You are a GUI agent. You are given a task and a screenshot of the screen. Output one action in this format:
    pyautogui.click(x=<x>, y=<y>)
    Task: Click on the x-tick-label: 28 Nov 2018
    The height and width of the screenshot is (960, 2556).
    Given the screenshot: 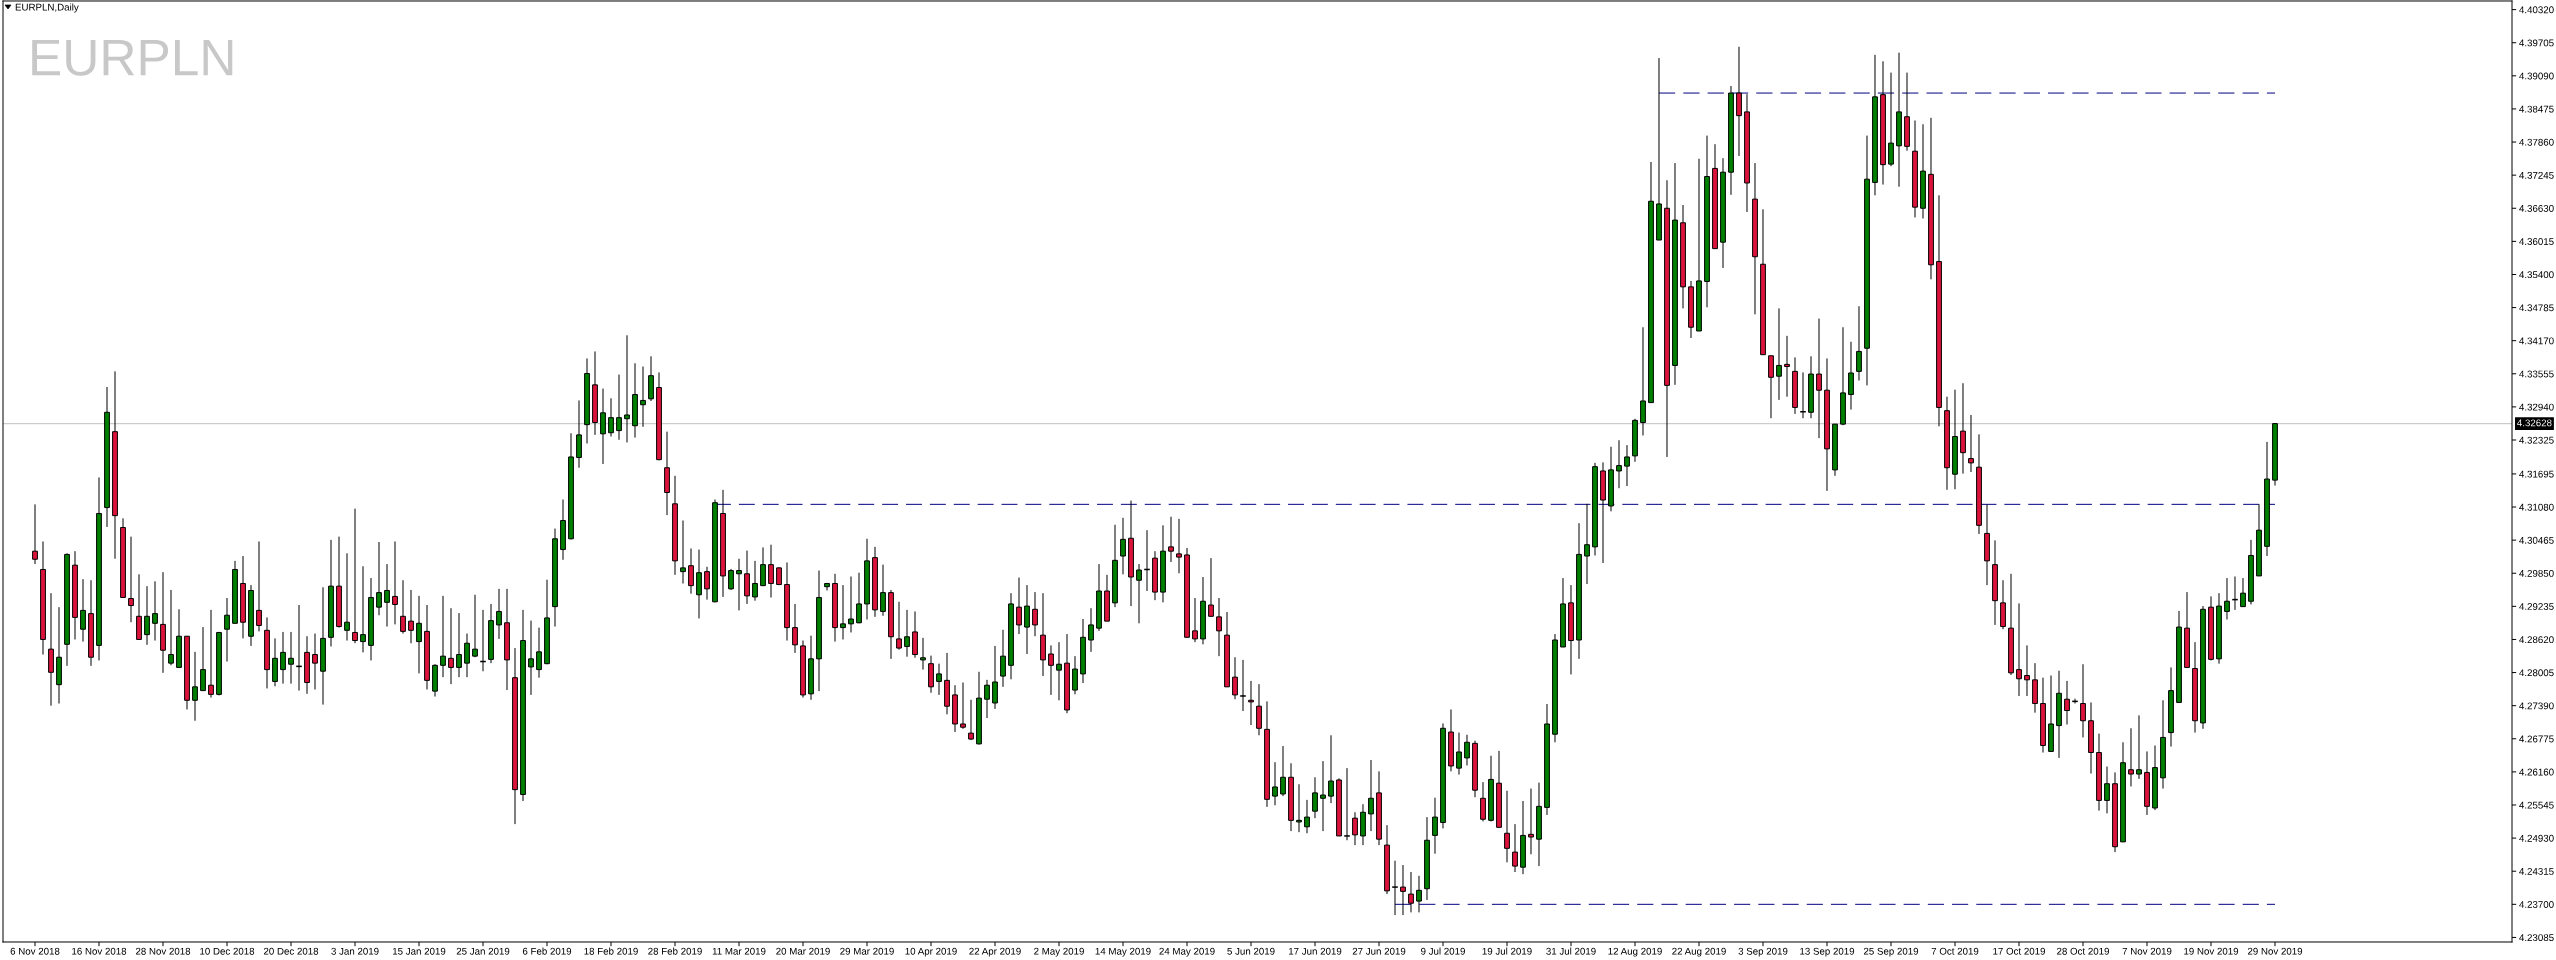 What is the action you would take?
    pyautogui.click(x=163, y=951)
    